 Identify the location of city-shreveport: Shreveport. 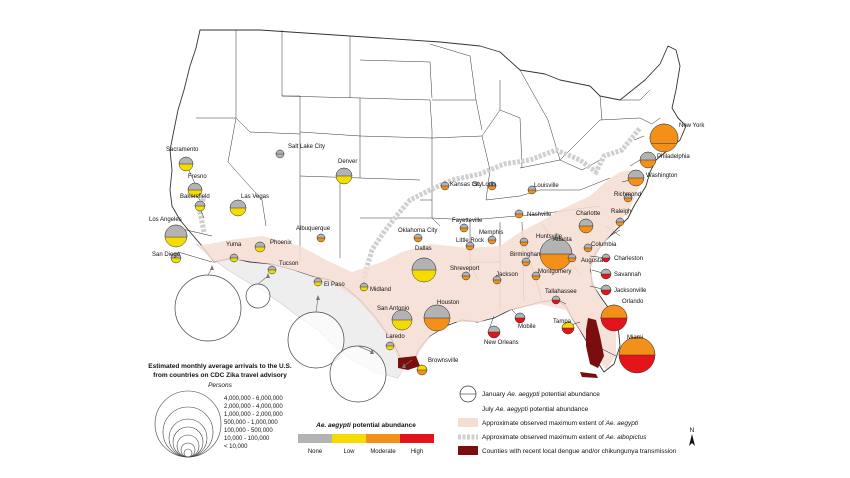
(465, 273).